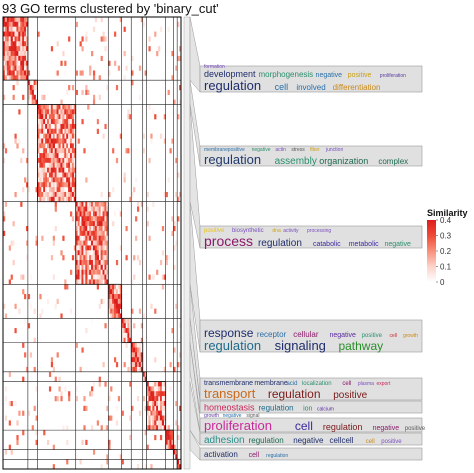 The image size is (474, 473). What do you see at coordinates (310, 87) in the screenshot?
I see `wordcloud-word: involved` at bounding box center [310, 87].